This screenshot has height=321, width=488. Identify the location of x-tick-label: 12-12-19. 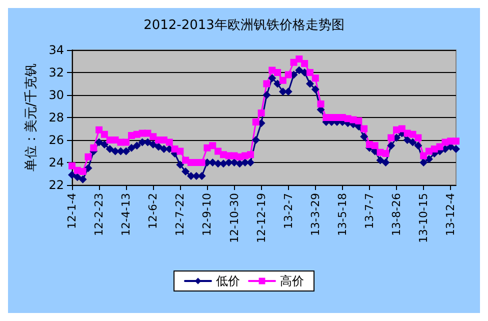
(261, 218).